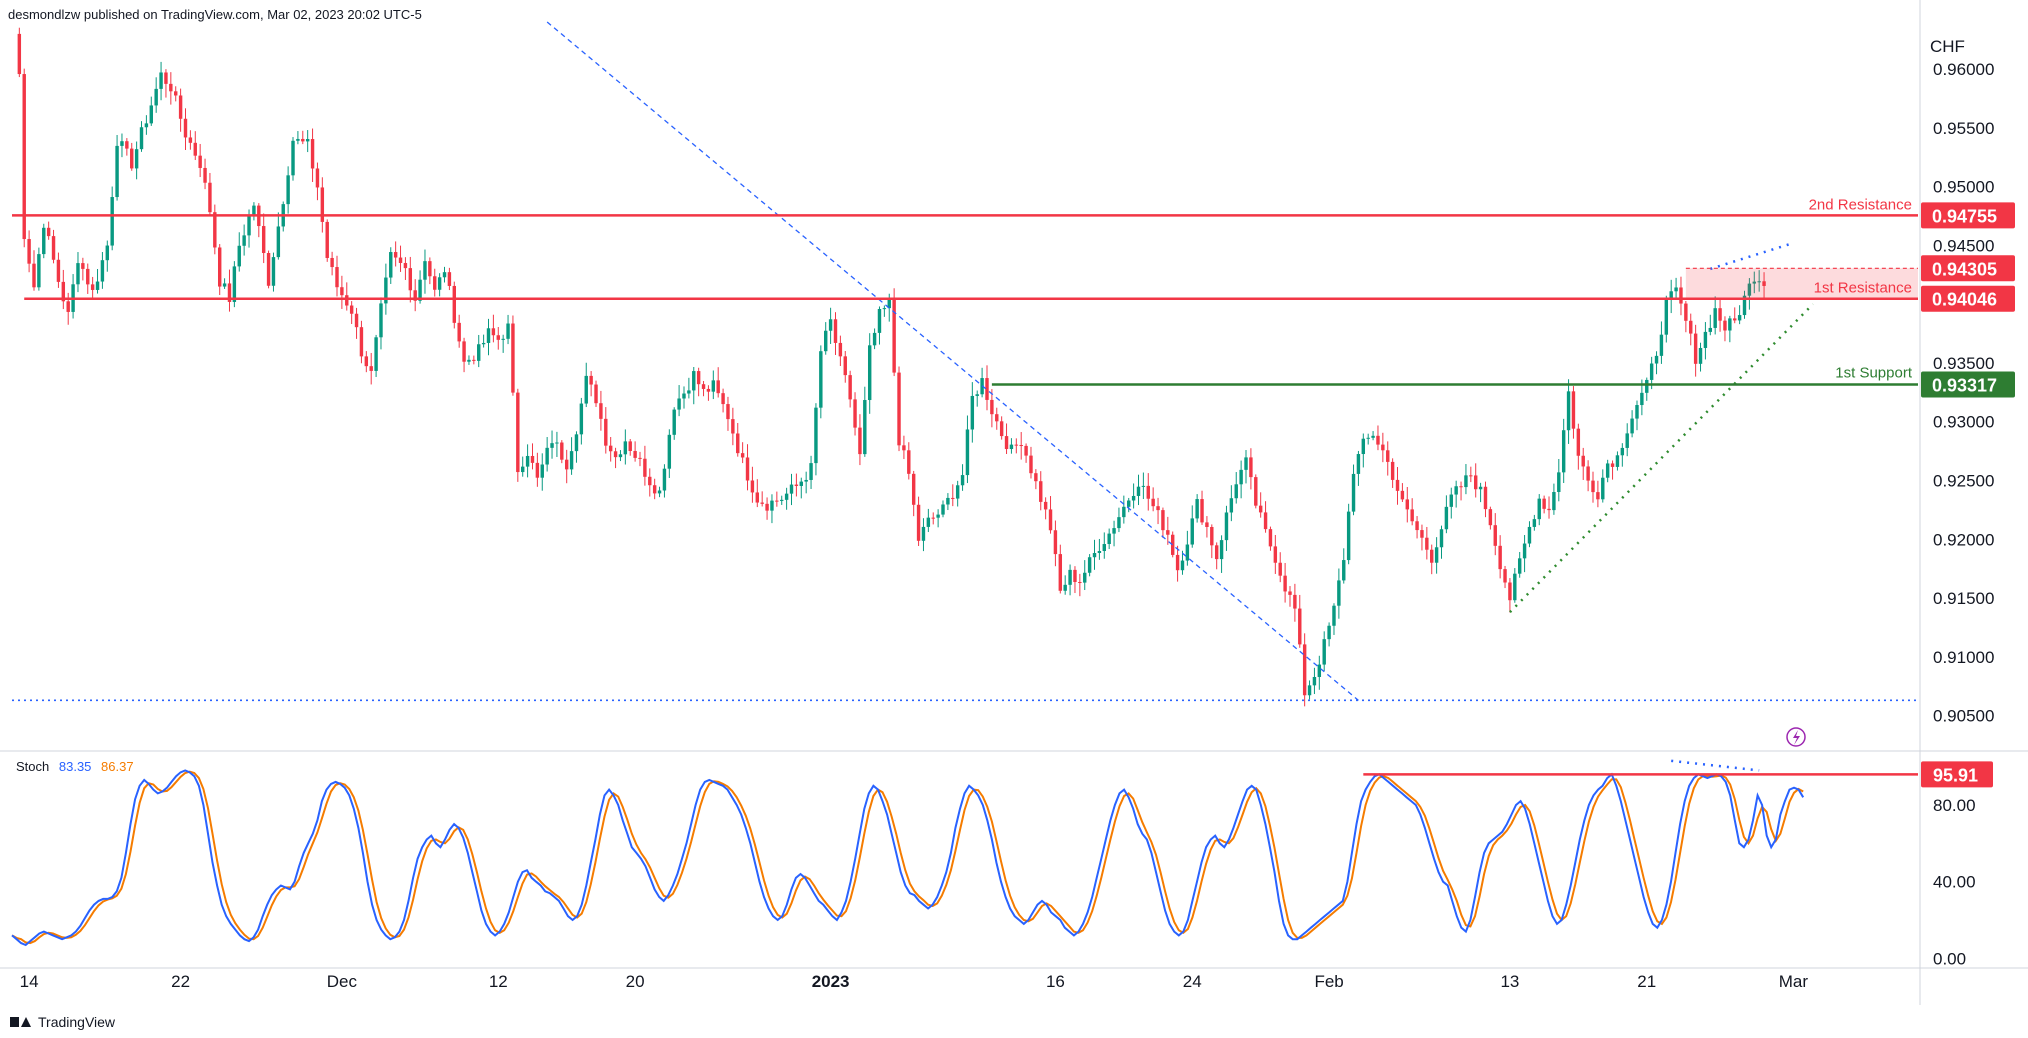 The height and width of the screenshot is (1038, 2028). What do you see at coordinates (1874, 372) in the screenshot?
I see `first-support-text: 1st Support` at bounding box center [1874, 372].